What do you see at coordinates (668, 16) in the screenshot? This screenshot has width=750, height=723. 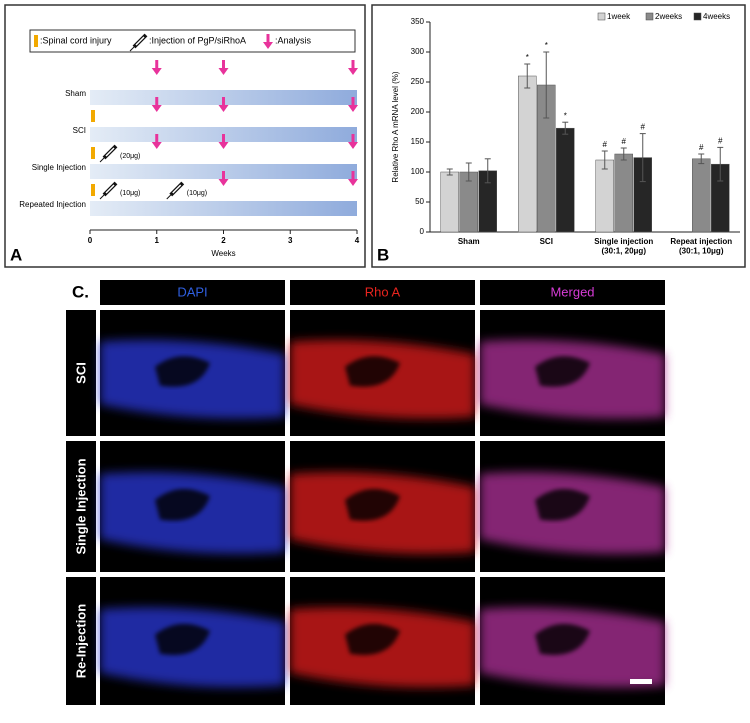 I see `legend-label: 2weeks` at bounding box center [668, 16].